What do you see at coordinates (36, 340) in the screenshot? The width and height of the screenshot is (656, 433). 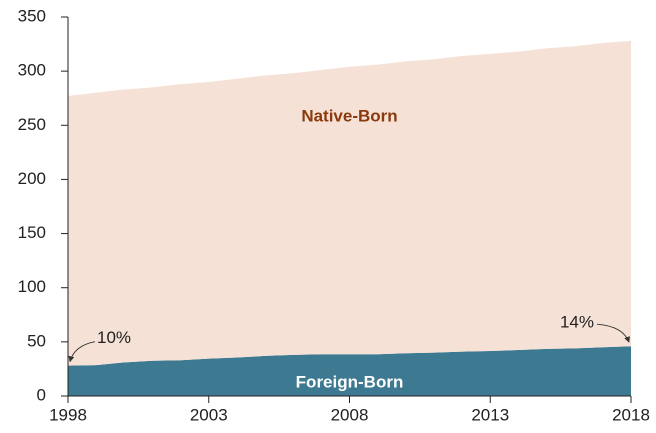 I see `y-tick-label: 50` at bounding box center [36, 340].